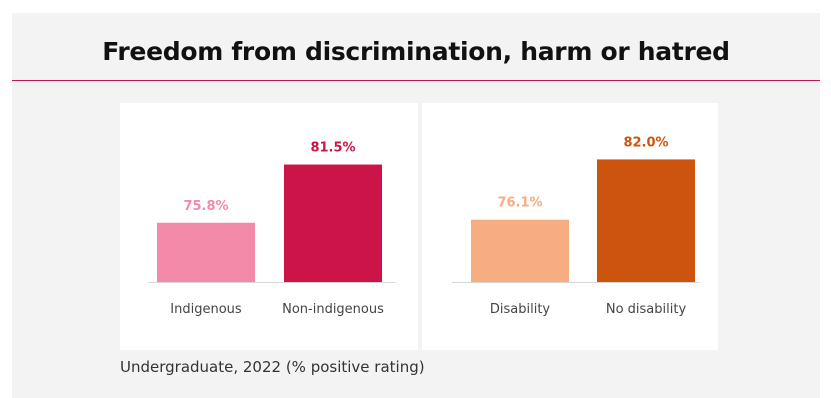  Describe the element at coordinates (520, 250) in the screenshot. I see `bar-disability` at that location.